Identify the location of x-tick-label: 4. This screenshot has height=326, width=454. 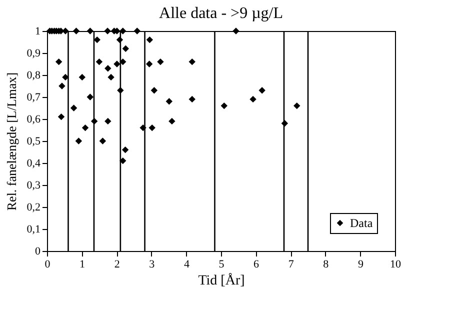
(187, 264).